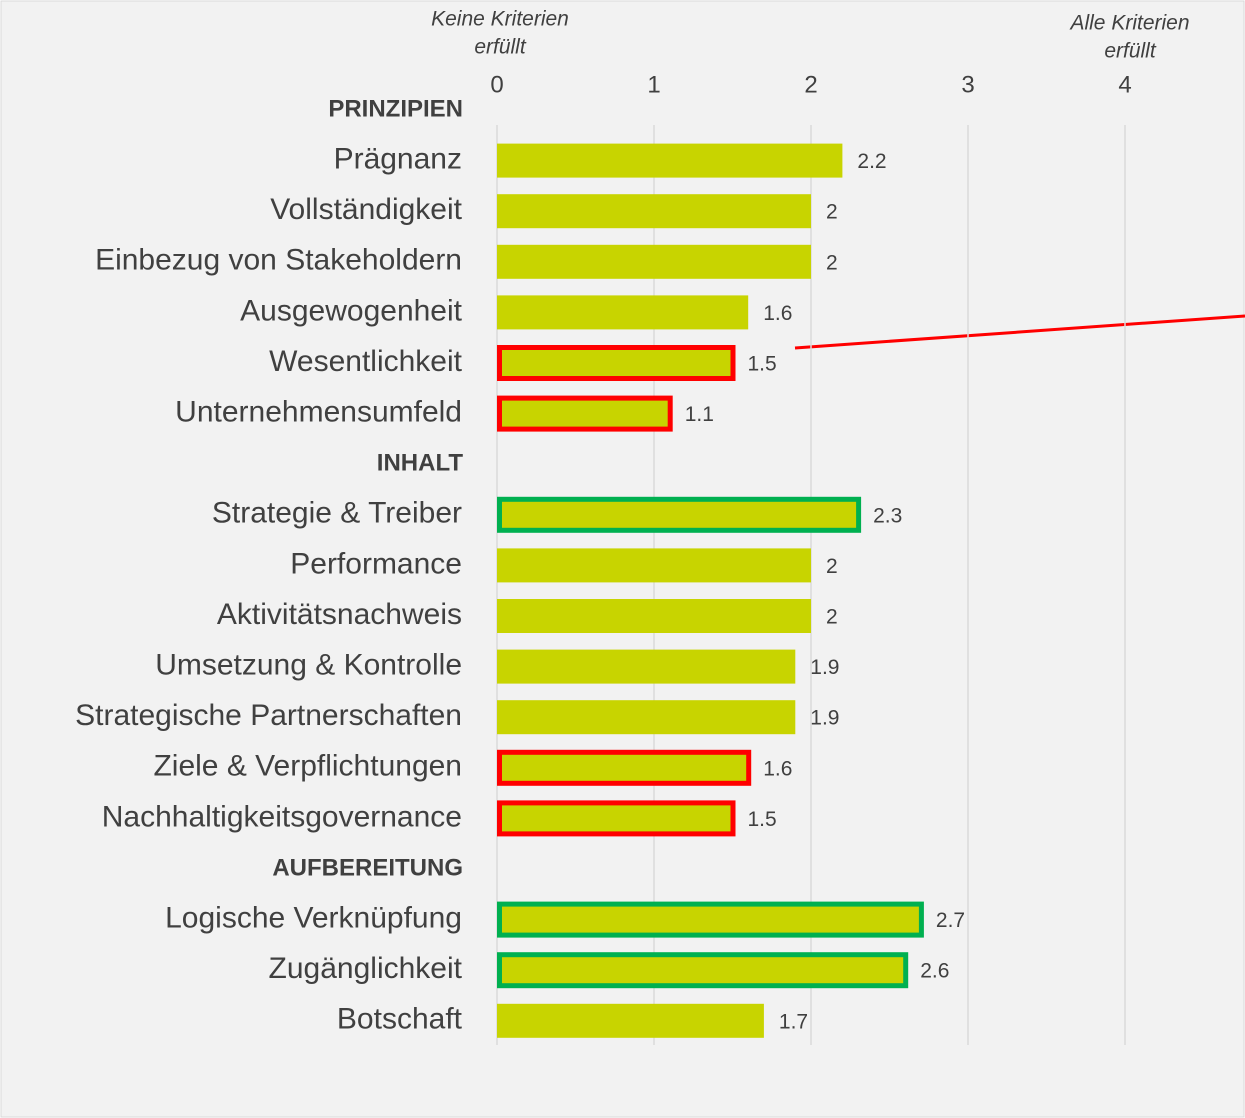 Image resolution: width=1245 pixels, height=1118 pixels. I want to click on data-label: 2.2, so click(871, 161).